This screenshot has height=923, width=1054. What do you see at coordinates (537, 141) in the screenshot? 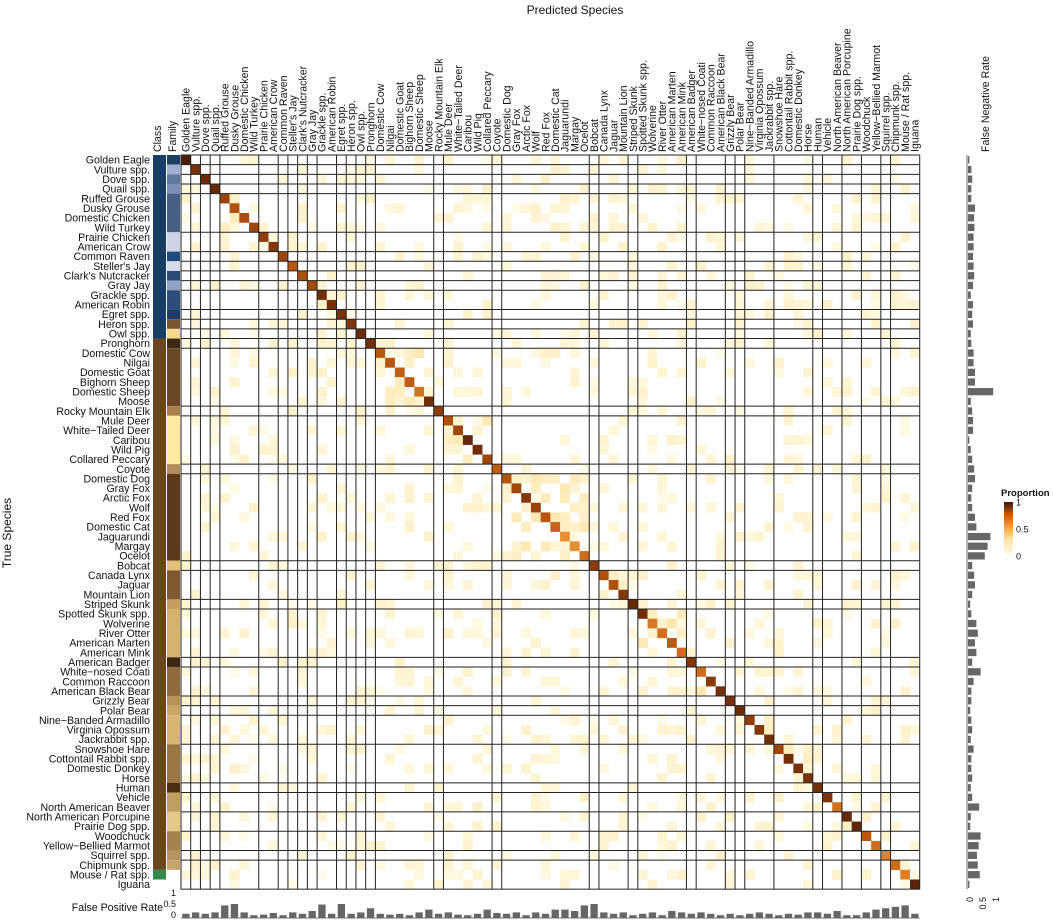
I see `column-label: Wolf` at bounding box center [537, 141].